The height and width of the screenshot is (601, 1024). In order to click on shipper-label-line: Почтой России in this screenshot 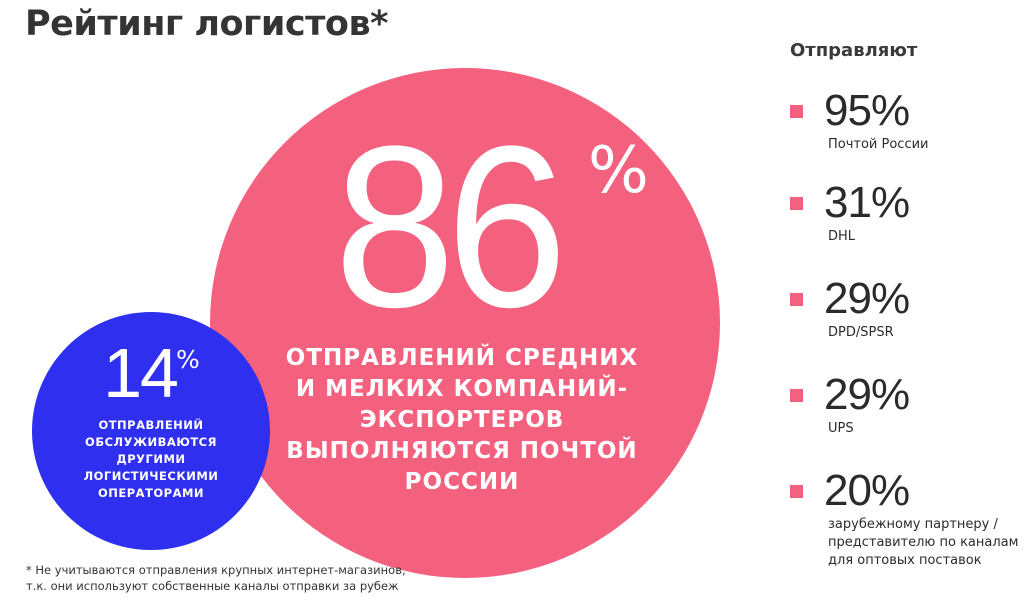, I will do `click(878, 144)`.